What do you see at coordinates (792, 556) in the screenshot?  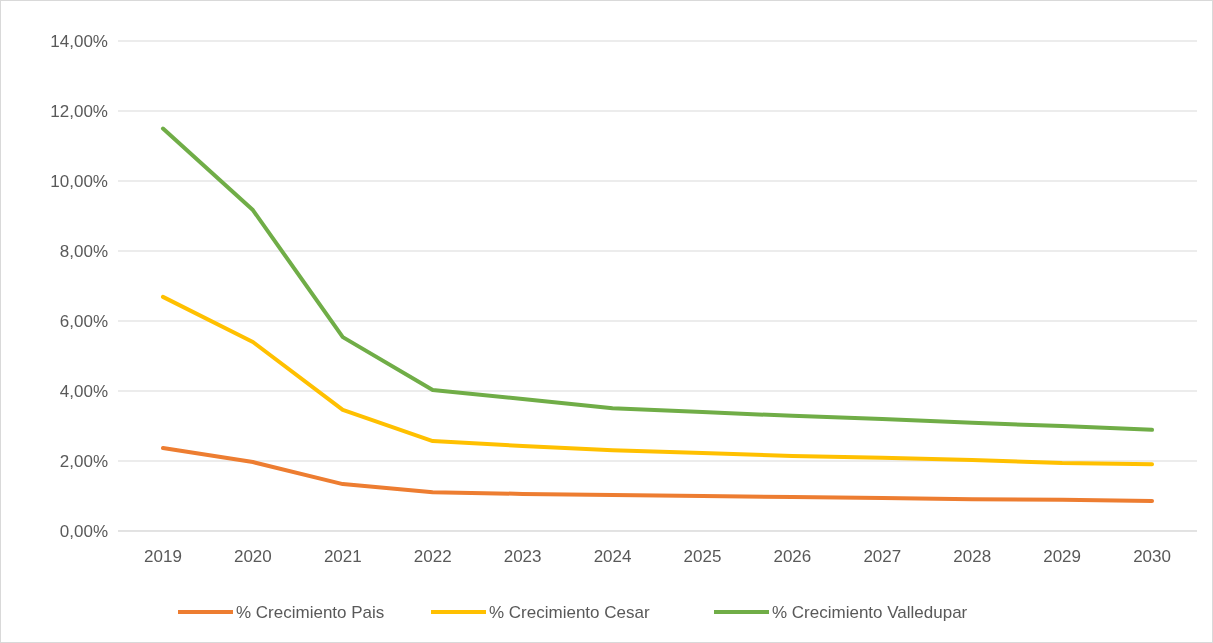 I see `x-tick-label: 2026` at bounding box center [792, 556].